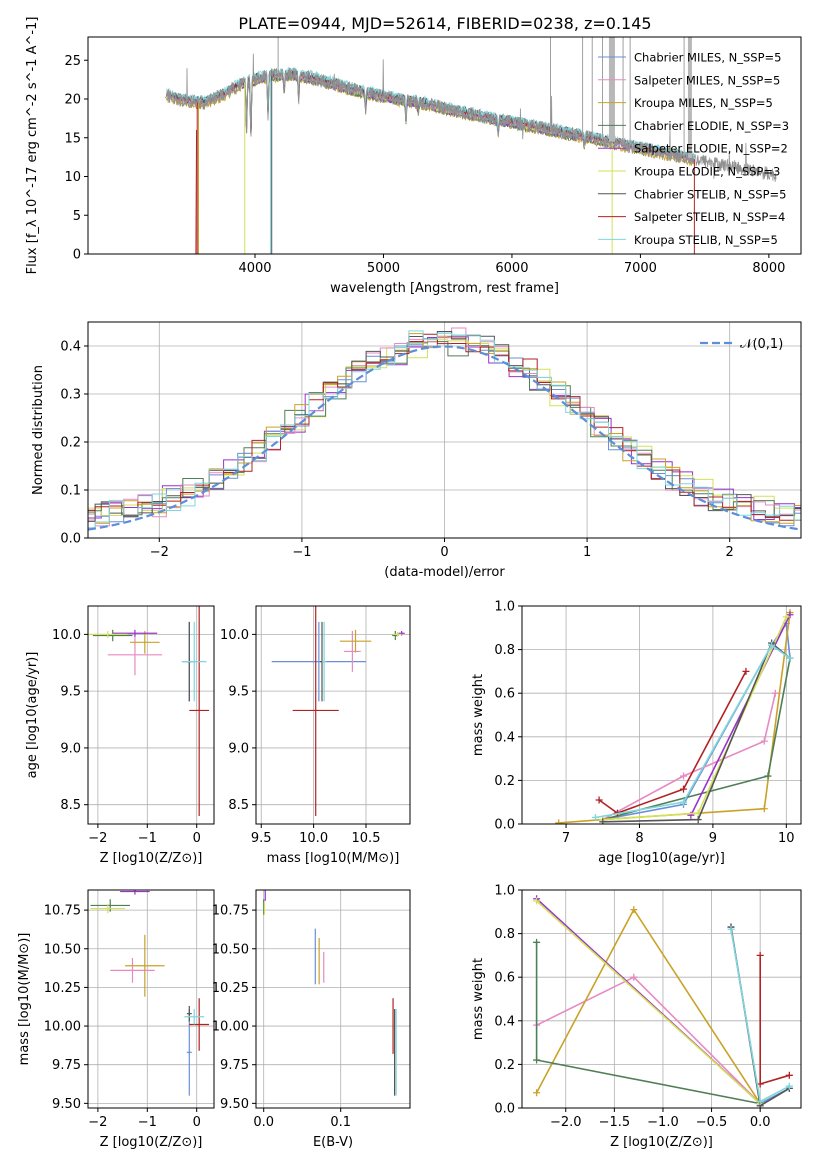 This screenshot has width=819, height=1170. What do you see at coordinates (330, 993) in the screenshot?
I see `errorbars-mass_vs_ebv` at bounding box center [330, 993].